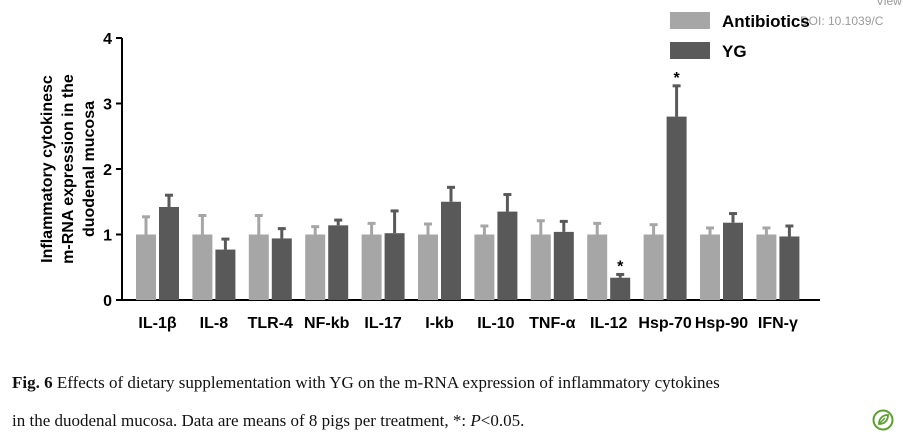 Image resolution: width=903 pixels, height=444 pixels. I want to click on x-tick-label: IFN-γ, so click(778, 323).